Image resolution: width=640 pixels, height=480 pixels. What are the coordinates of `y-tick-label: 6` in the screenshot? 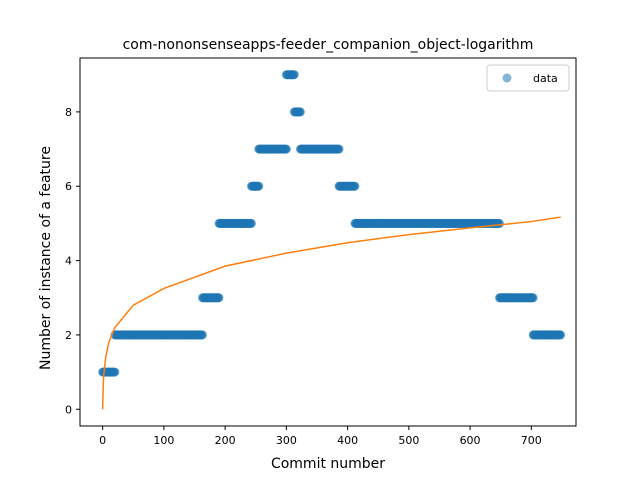 It's located at (68, 186).